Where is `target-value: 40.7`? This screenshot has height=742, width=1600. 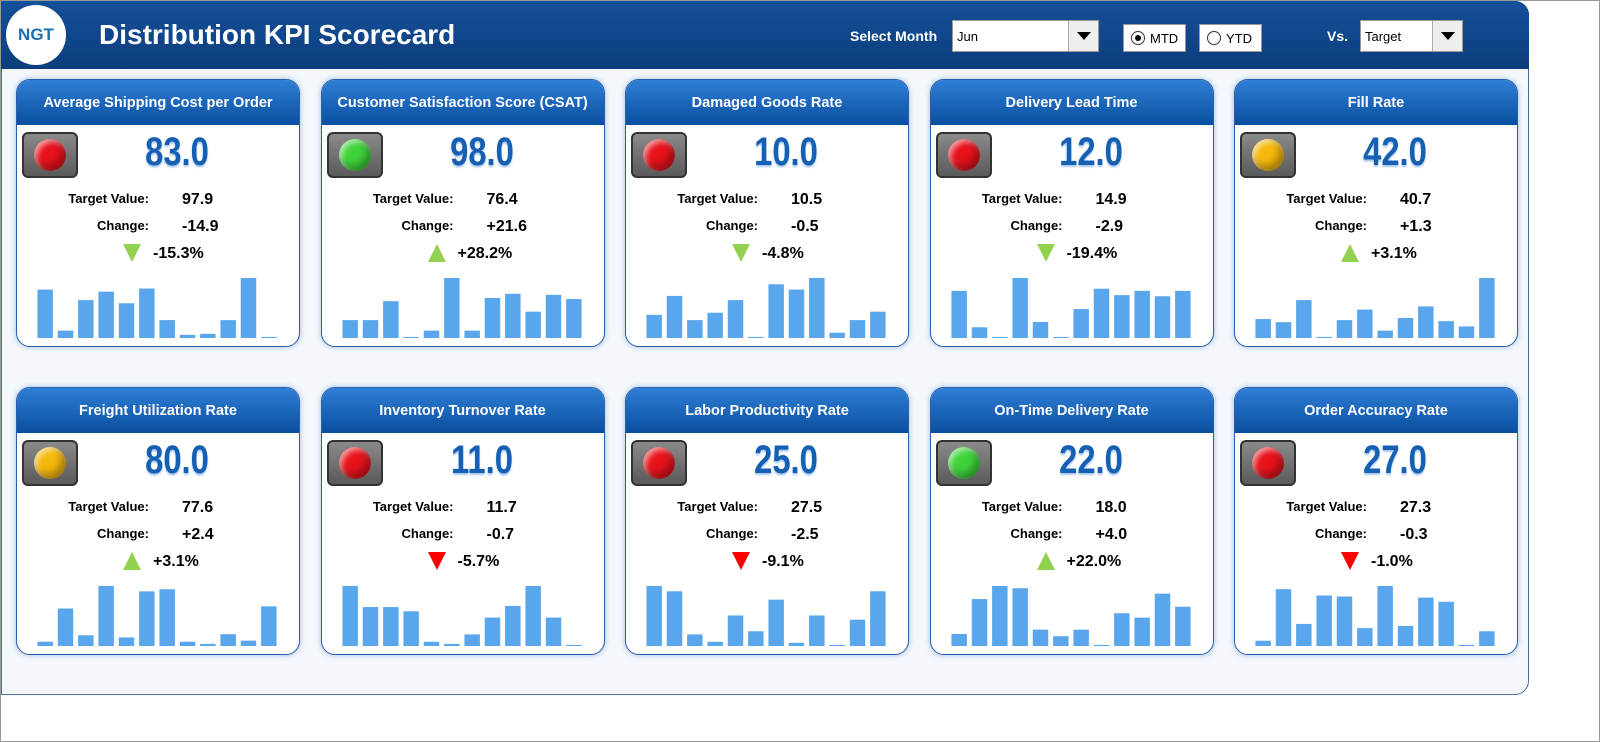 target-value: 40.7 is located at coordinates (1416, 199).